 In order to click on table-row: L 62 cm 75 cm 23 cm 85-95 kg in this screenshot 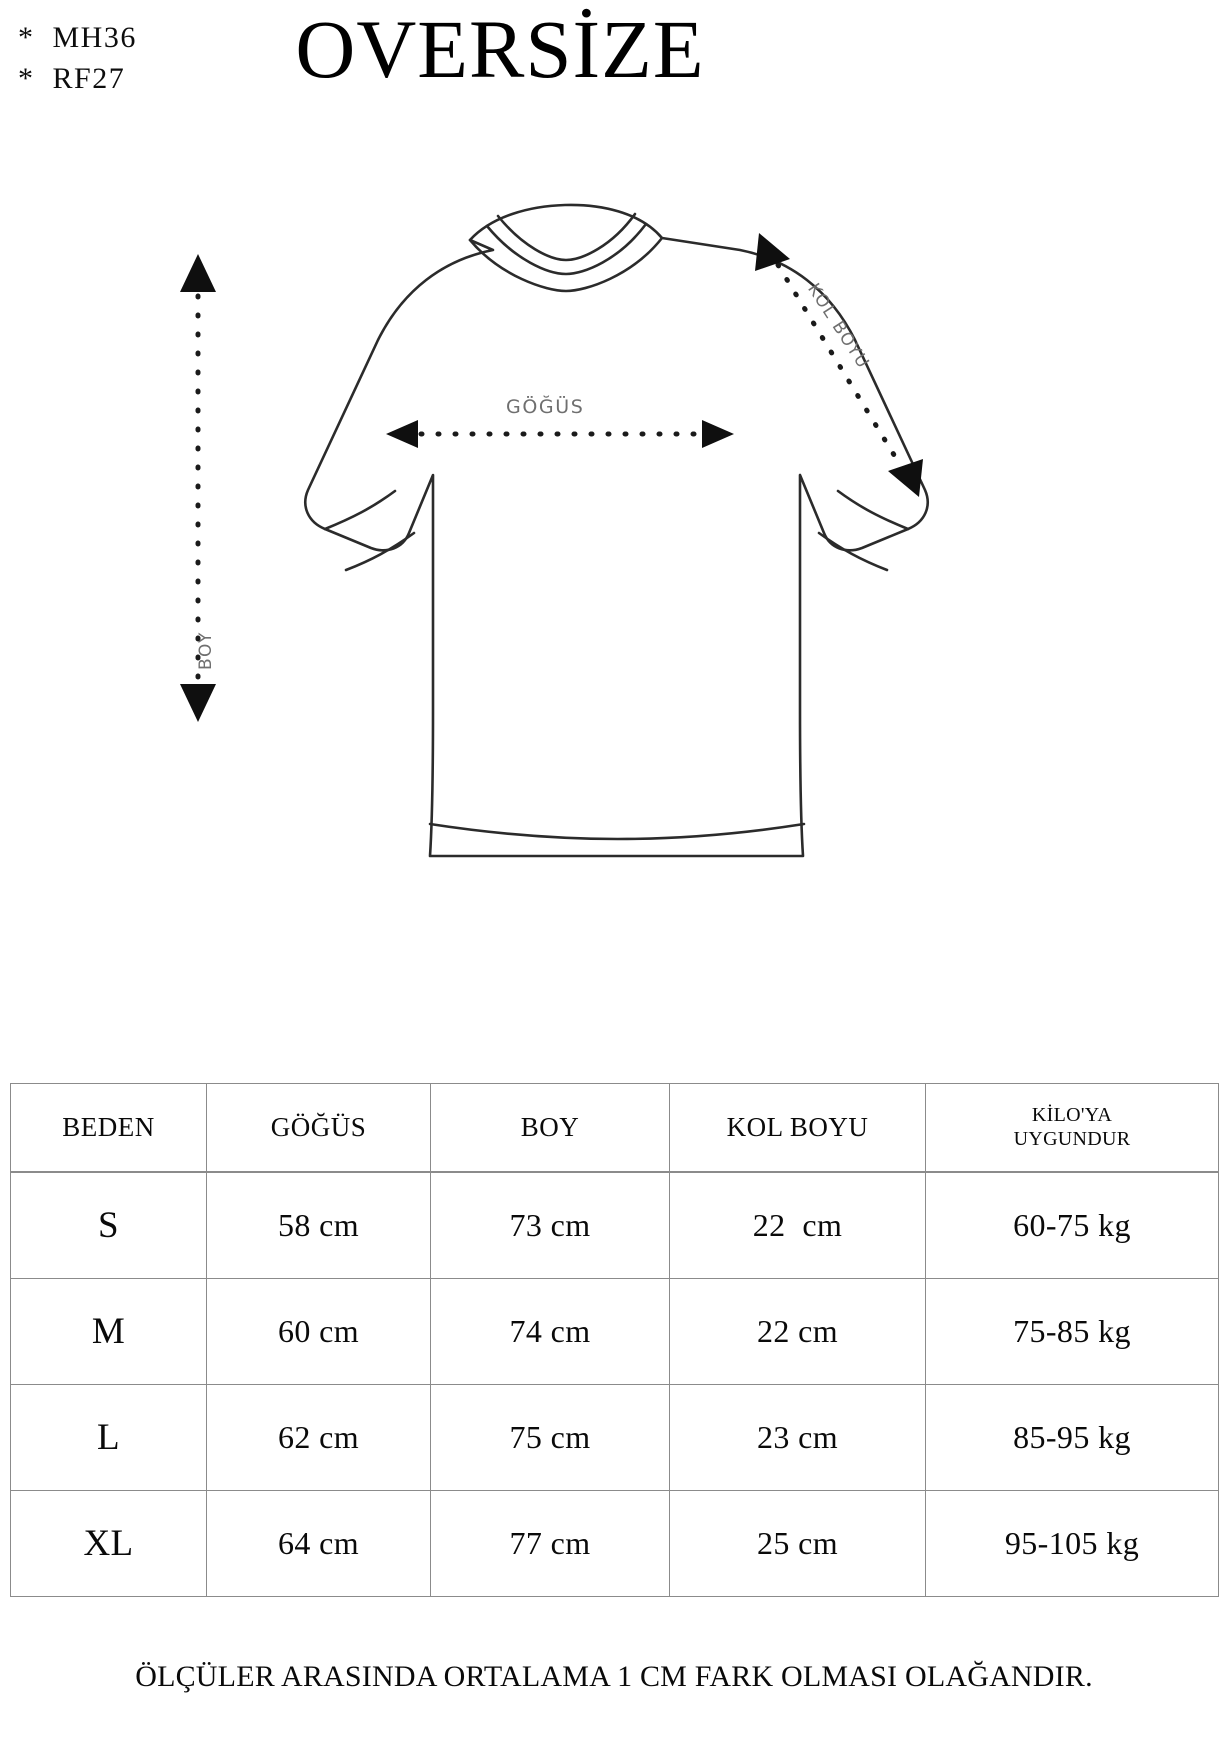, I will do `click(614, 1437)`.